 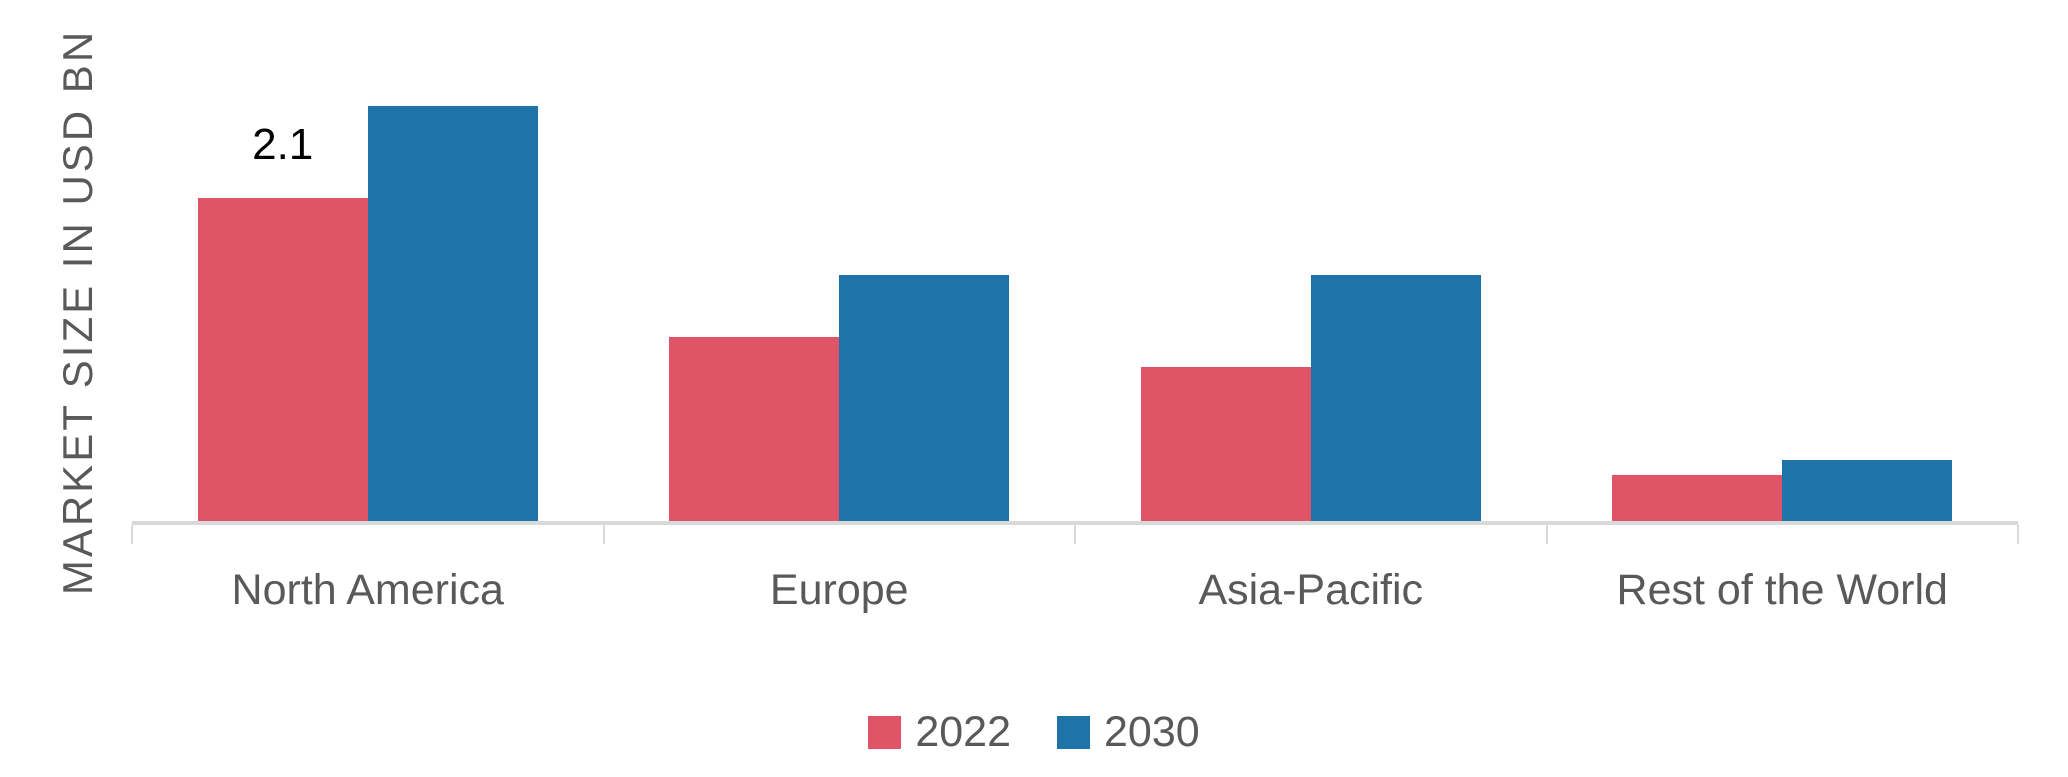 What do you see at coordinates (282, 320) in the screenshot?
I see `bar-2022-north-america: 2.1` at bounding box center [282, 320].